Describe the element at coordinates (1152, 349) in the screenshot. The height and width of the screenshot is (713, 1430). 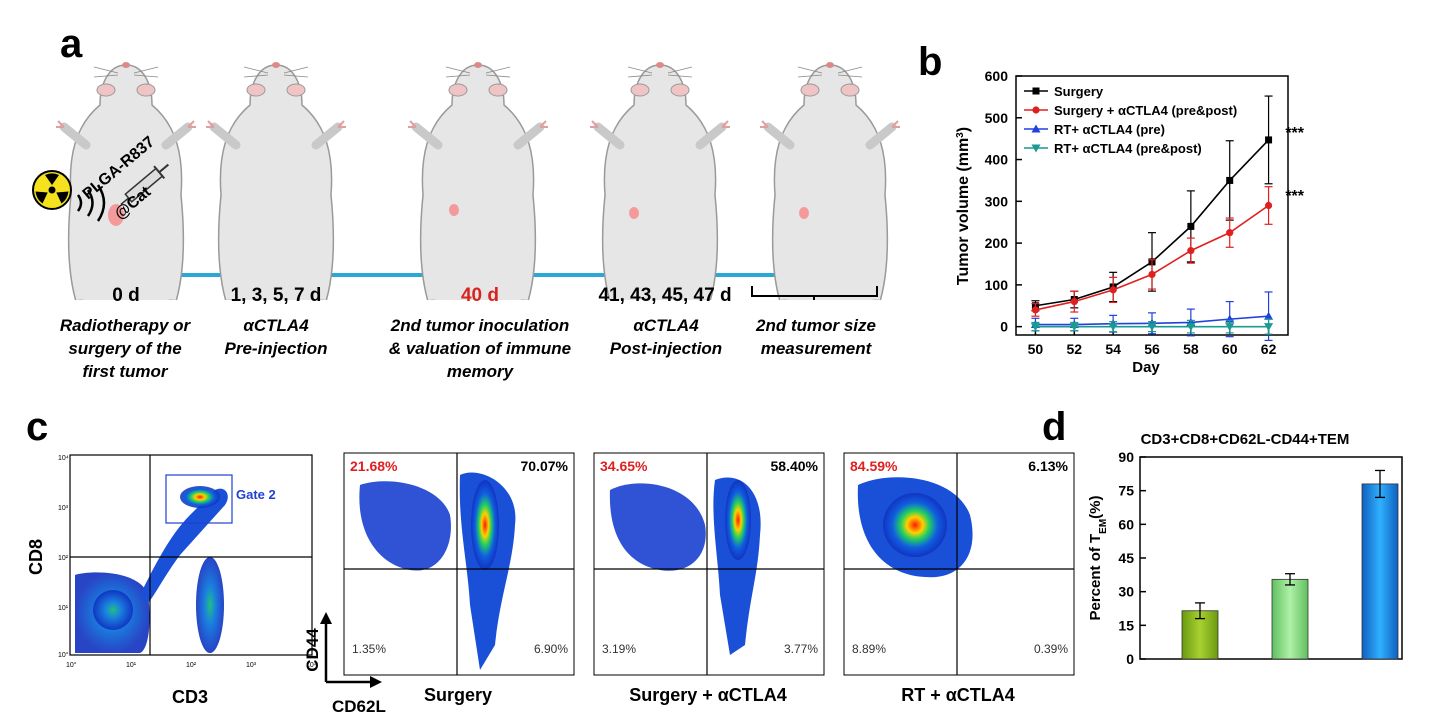
I see `b-xtick-label: 56` at that location.